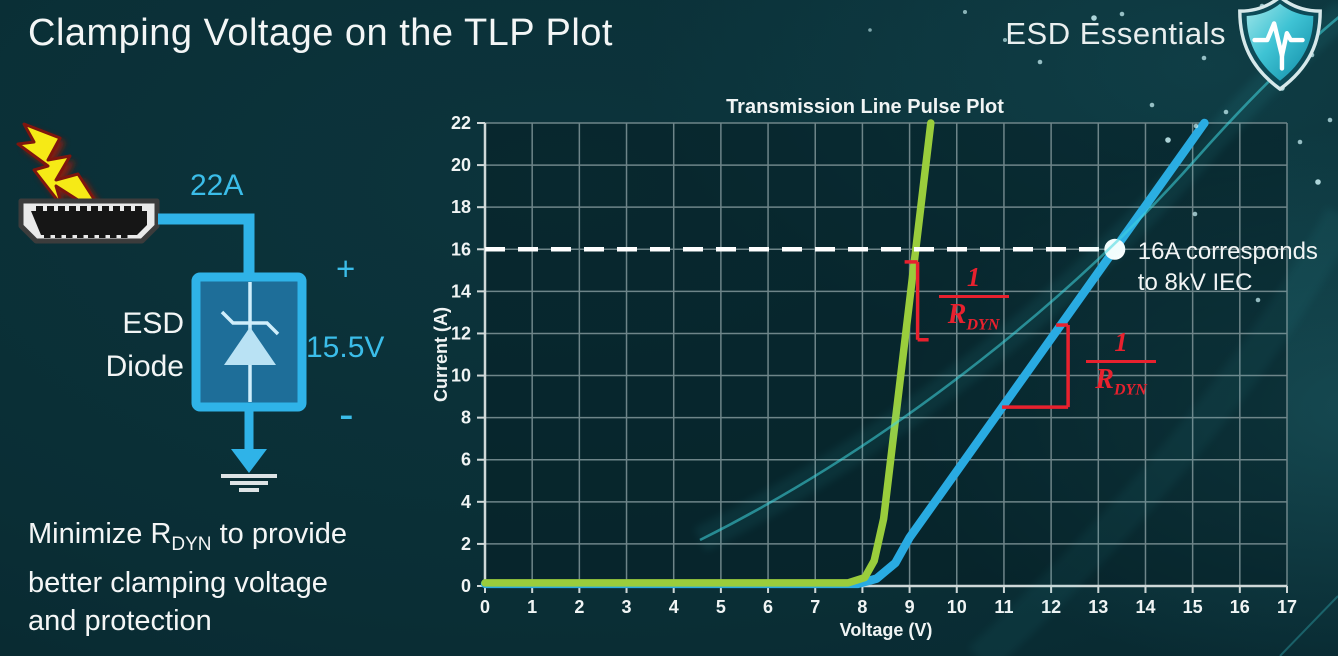  I want to click on polarity-plus-label: +, so click(346, 268).